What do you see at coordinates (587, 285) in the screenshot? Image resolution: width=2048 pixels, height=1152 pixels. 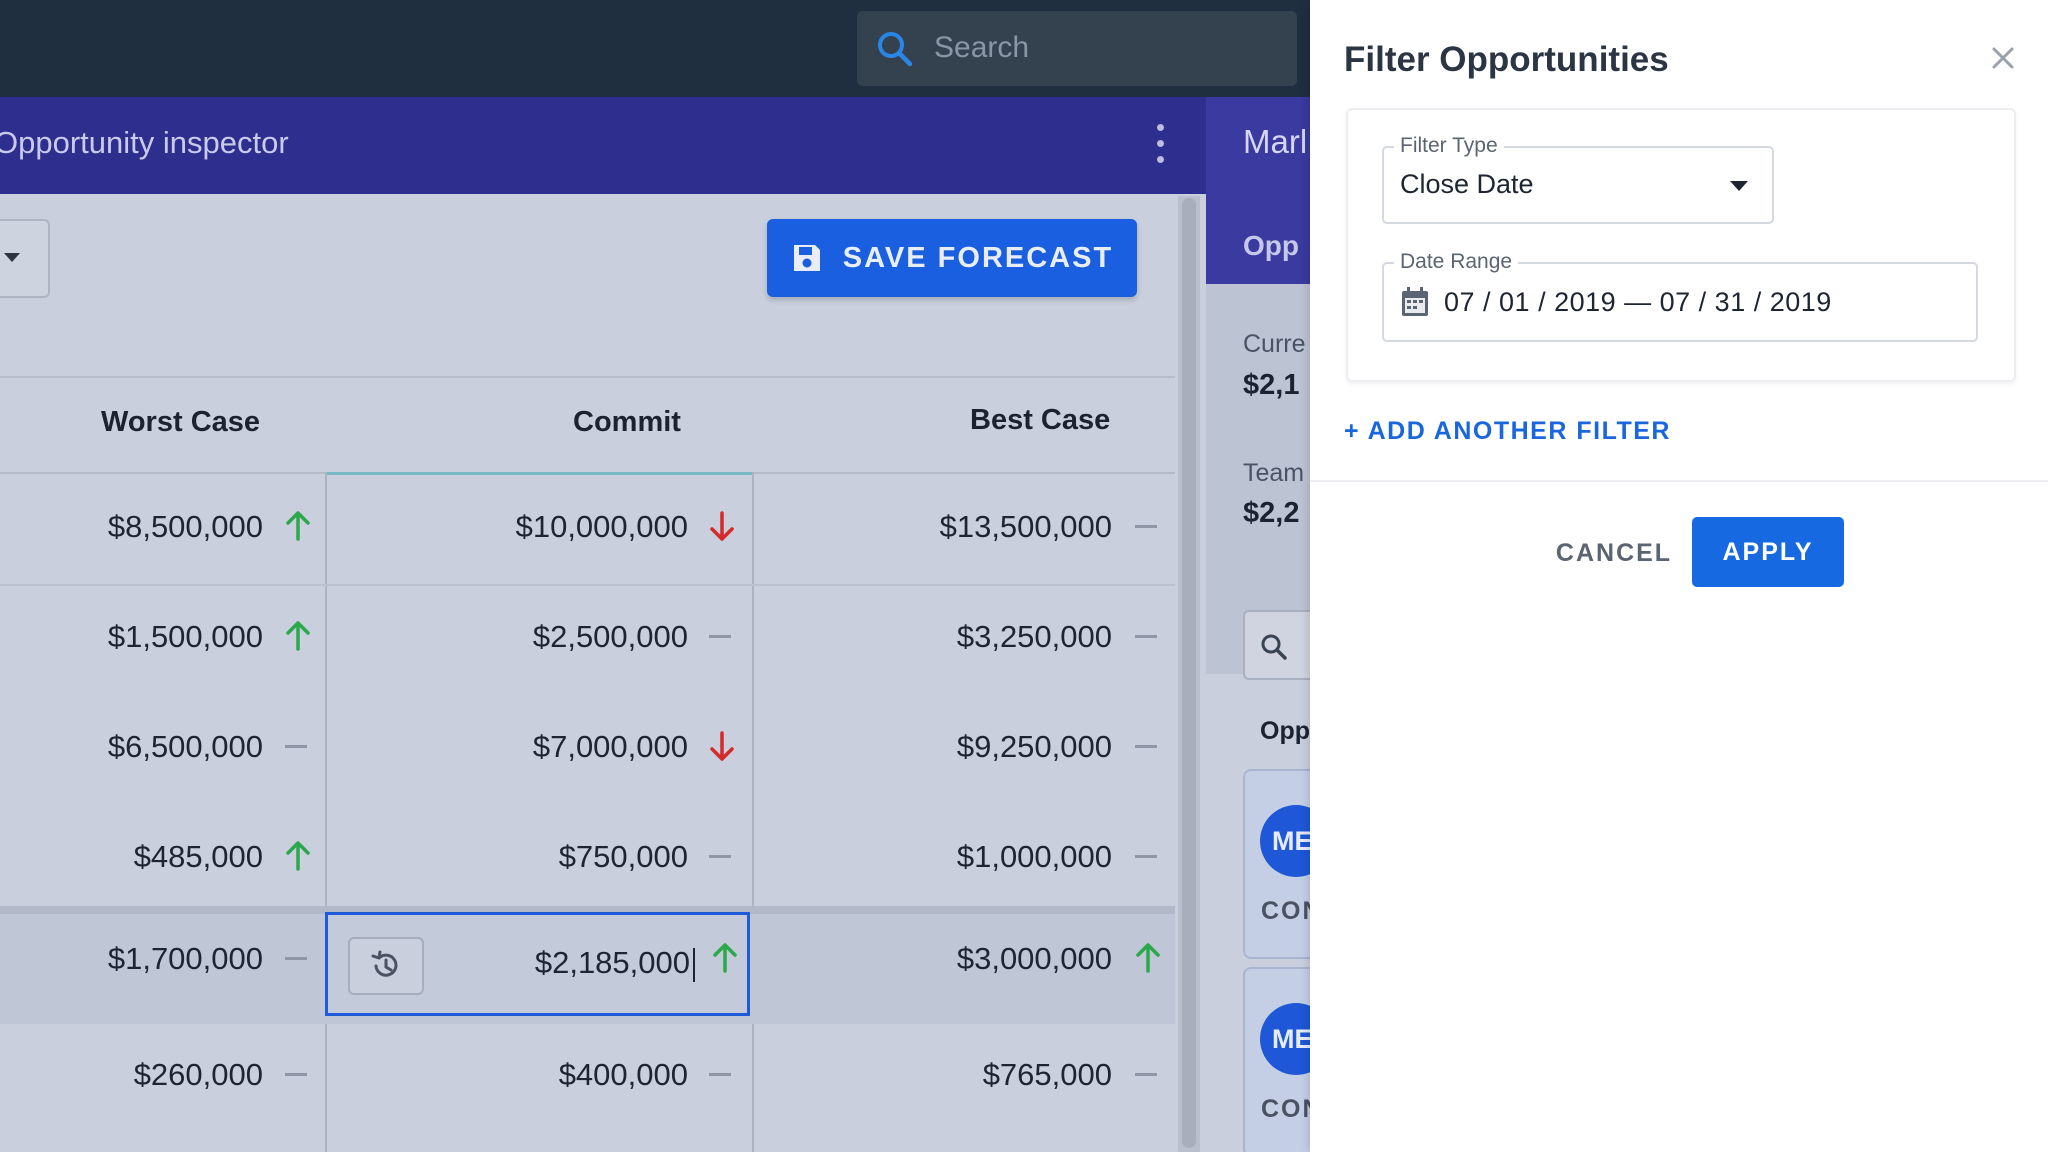 I see `toolbar: SAVE FORECAST` at bounding box center [587, 285].